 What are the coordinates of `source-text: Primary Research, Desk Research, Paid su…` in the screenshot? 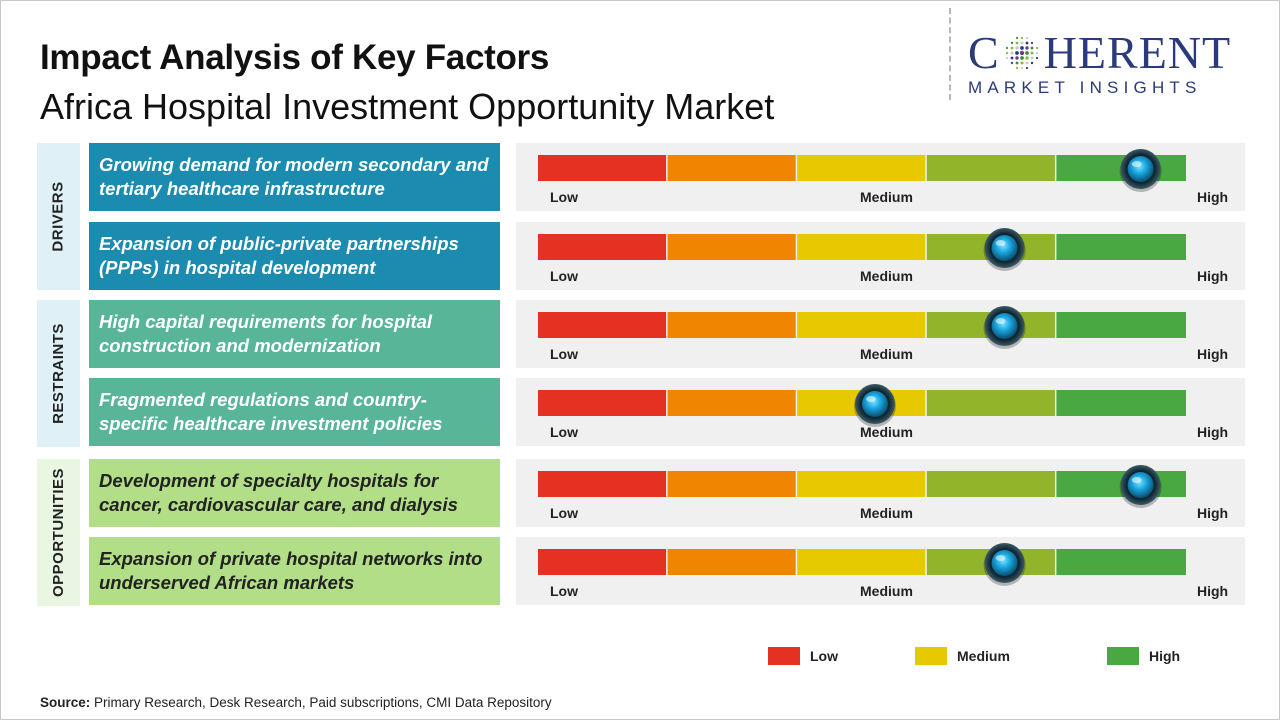 It's located at (321, 702).